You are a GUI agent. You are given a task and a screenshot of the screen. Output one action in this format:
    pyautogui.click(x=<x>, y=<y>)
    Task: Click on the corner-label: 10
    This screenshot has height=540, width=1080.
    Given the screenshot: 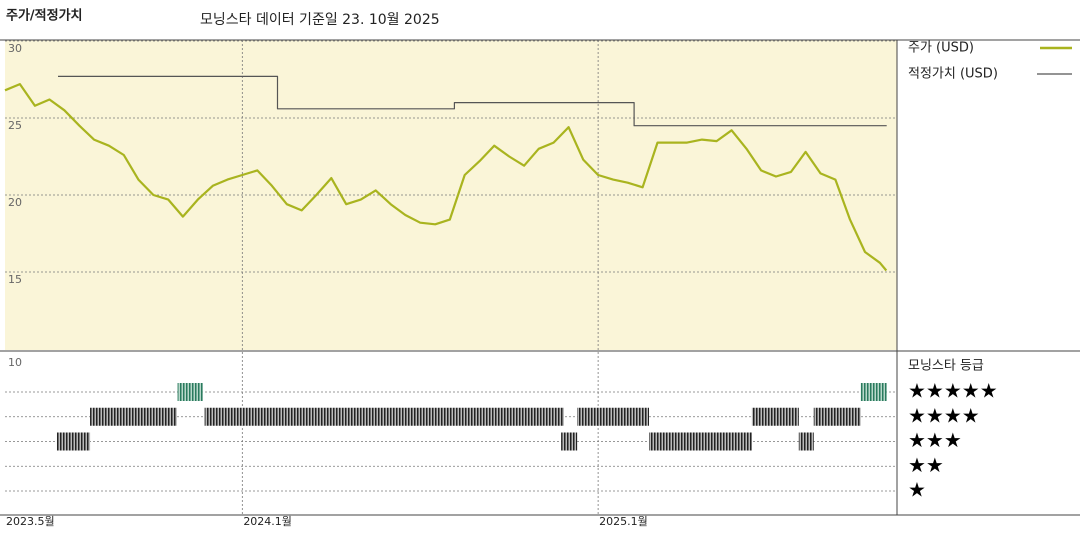 What is the action you would take?
    pyautogui.click(x=15, y=362)
    